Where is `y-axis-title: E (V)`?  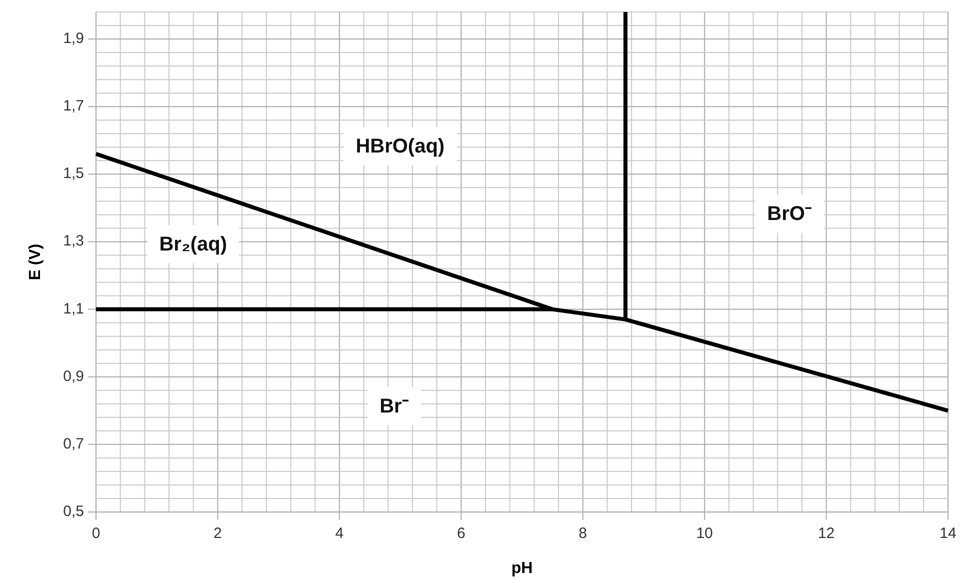
y-axis-title: E (V) is located at coordinates (35, 262).